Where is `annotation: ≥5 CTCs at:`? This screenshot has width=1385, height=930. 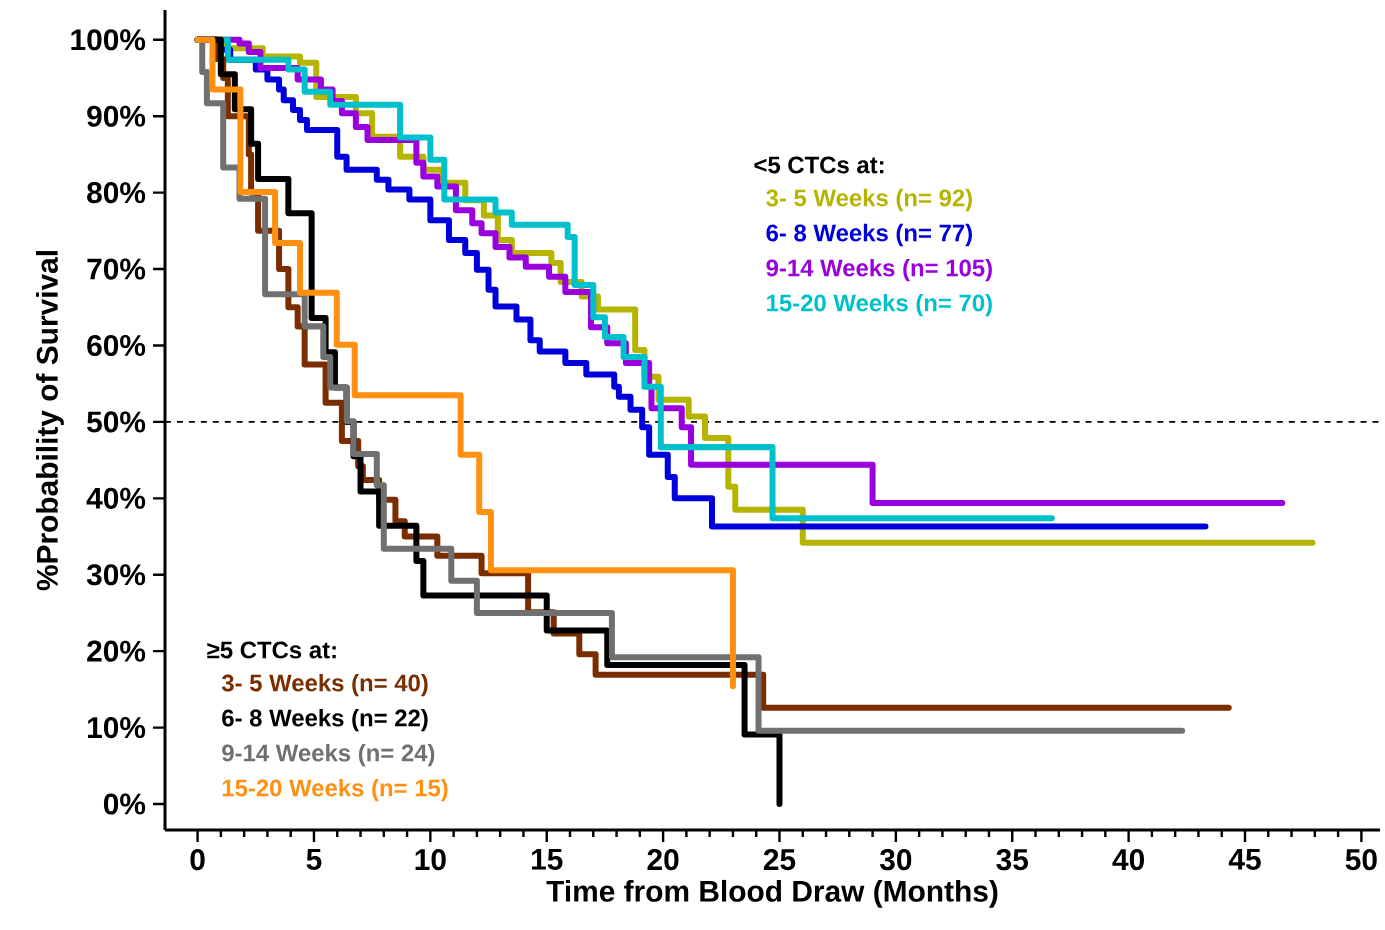 annotation: ≥5 CTCs at: is located at coordinates (271, 650).